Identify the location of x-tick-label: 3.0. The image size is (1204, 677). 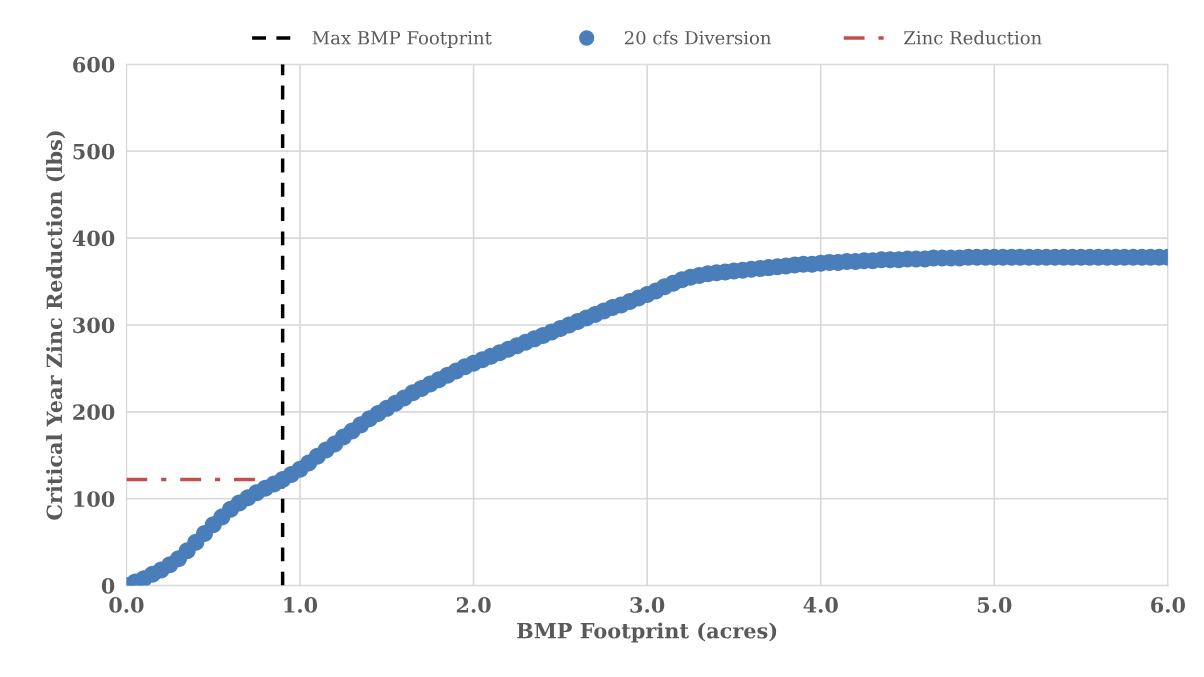
(647, 605).